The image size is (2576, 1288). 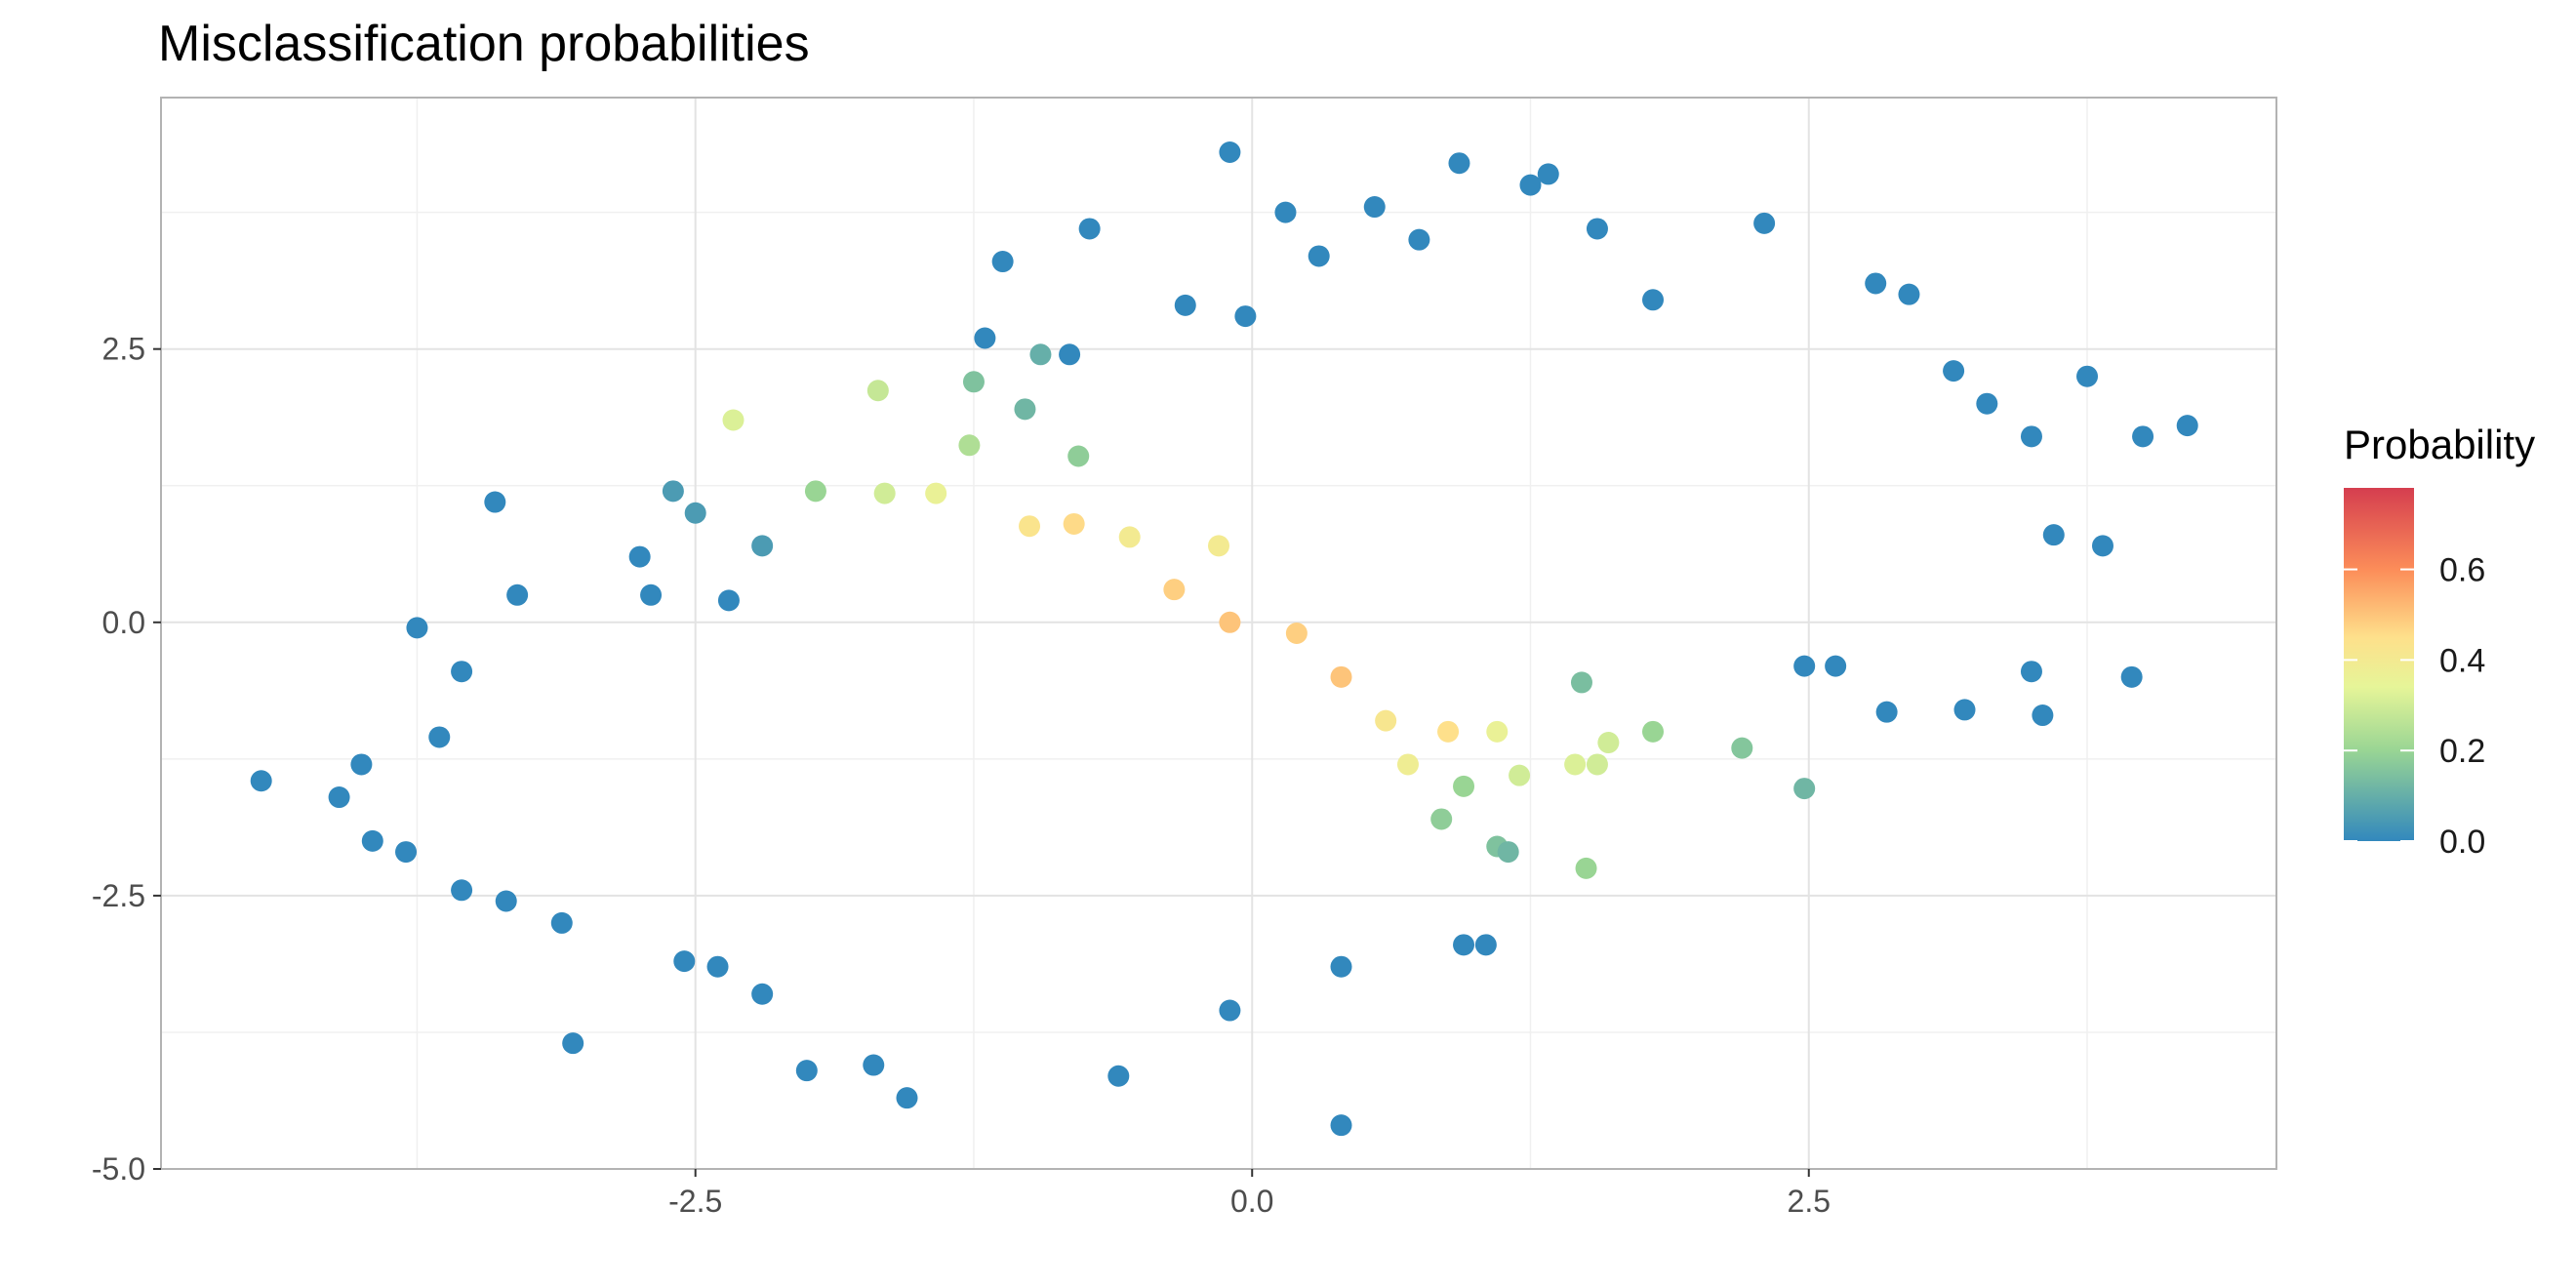 I want to click on y-tick-label: 0.0, so click(x=123, y=622).